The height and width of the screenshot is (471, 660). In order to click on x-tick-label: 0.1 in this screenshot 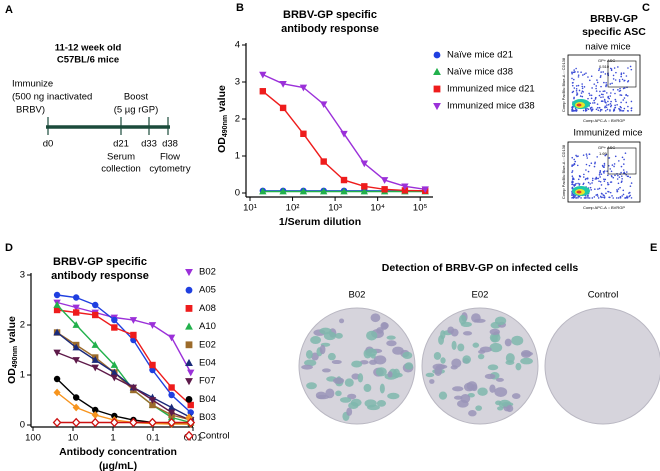, I will do `click(152, 438)`.